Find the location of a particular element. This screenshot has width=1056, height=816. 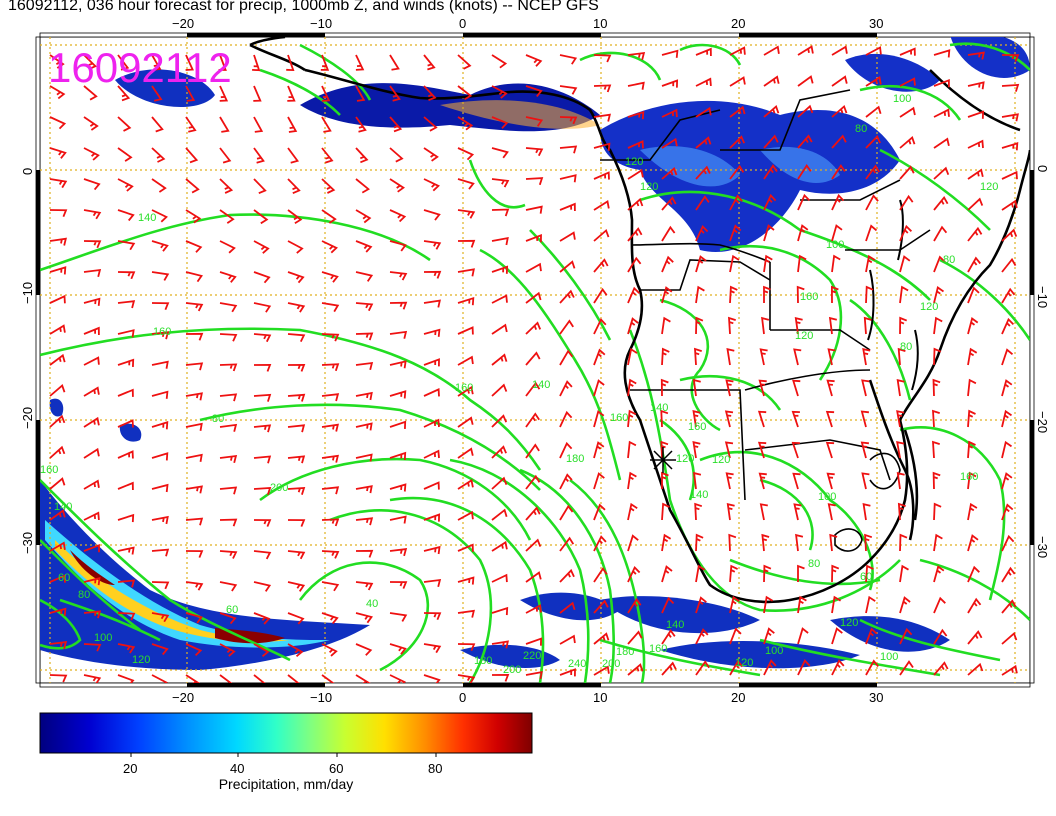

contour-label: 140 is located at coordinates (699, 495).